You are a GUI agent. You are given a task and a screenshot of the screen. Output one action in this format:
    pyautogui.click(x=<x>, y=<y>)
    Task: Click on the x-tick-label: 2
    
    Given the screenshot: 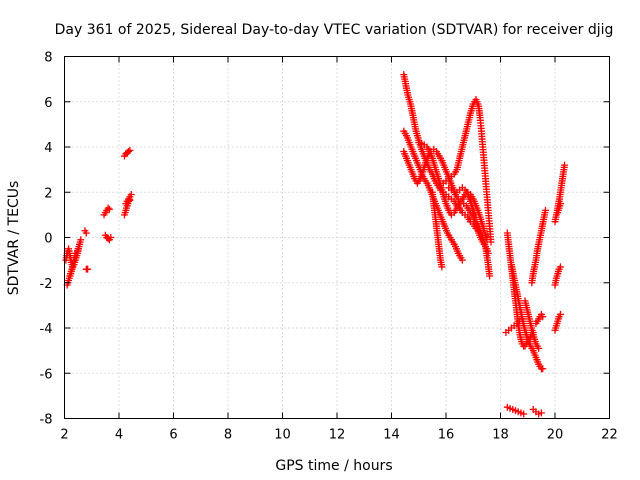 What is the action you would take?
    pyautogui.click(x=64, y=435)
    